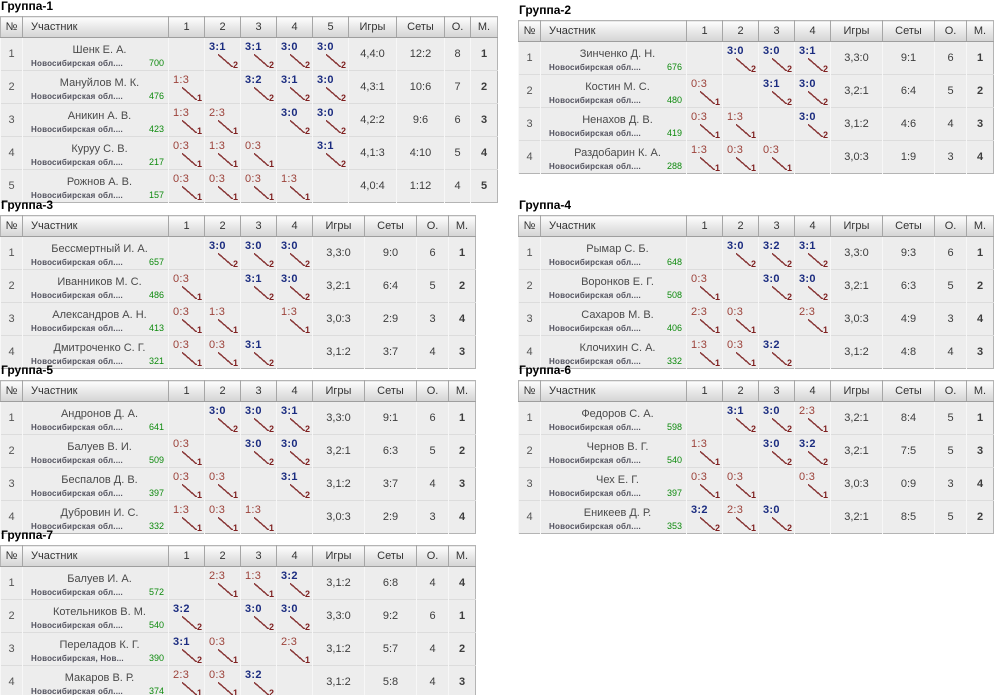 This screenshot has height=695, width=1004. Describe the element at coordinates (96, 624) in the screenshot. I see `player-subline: Новосибирская обл.... 540` at that location.